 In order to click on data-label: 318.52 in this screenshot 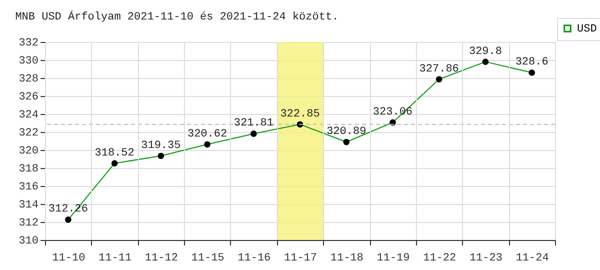, I will do `click(114, 153)`.